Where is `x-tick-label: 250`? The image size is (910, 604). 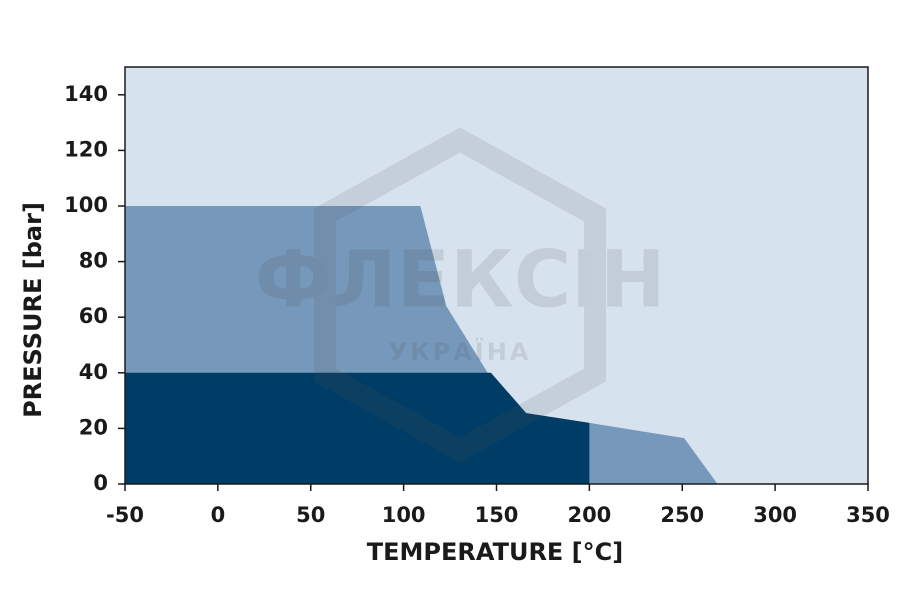 x-tick-label: 250 is located at coordinates (682, 515).